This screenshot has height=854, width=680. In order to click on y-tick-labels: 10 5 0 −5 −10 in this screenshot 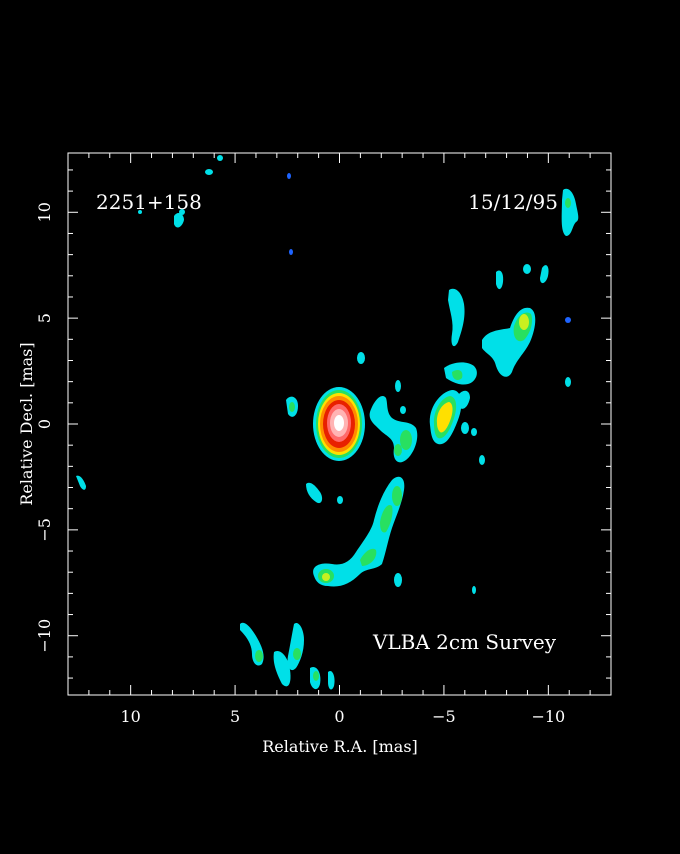, I will do `click(44, 427)`.